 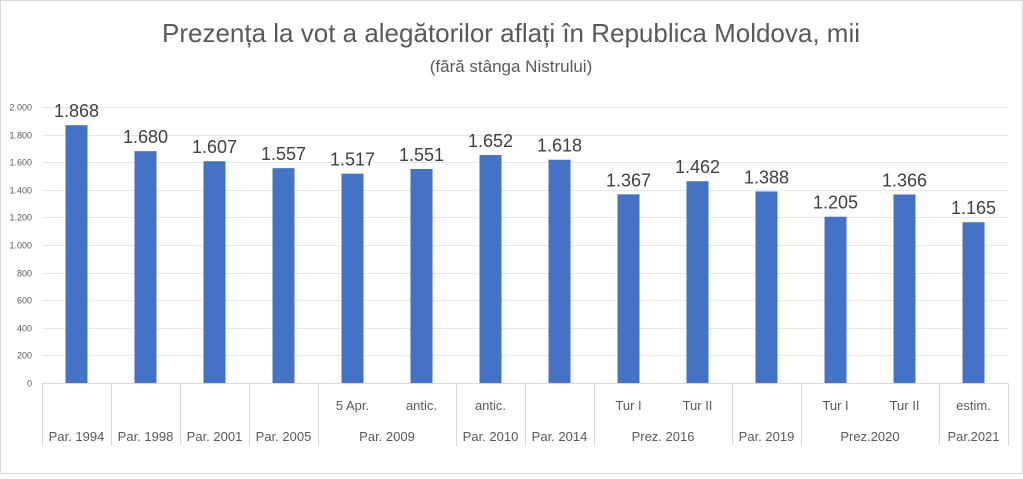 What do you see at coordinates (29, 384) in the screenshot?
I see `y-tick-label: 0` at bounding box center [29, 384].